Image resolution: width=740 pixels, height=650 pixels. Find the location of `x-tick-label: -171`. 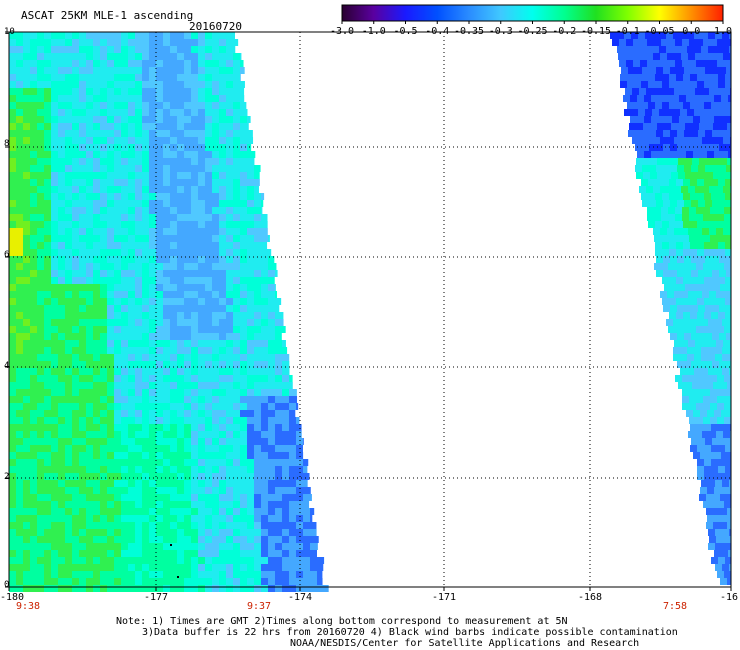

x-tick-label: -171 is located at coordinates (444, 597).